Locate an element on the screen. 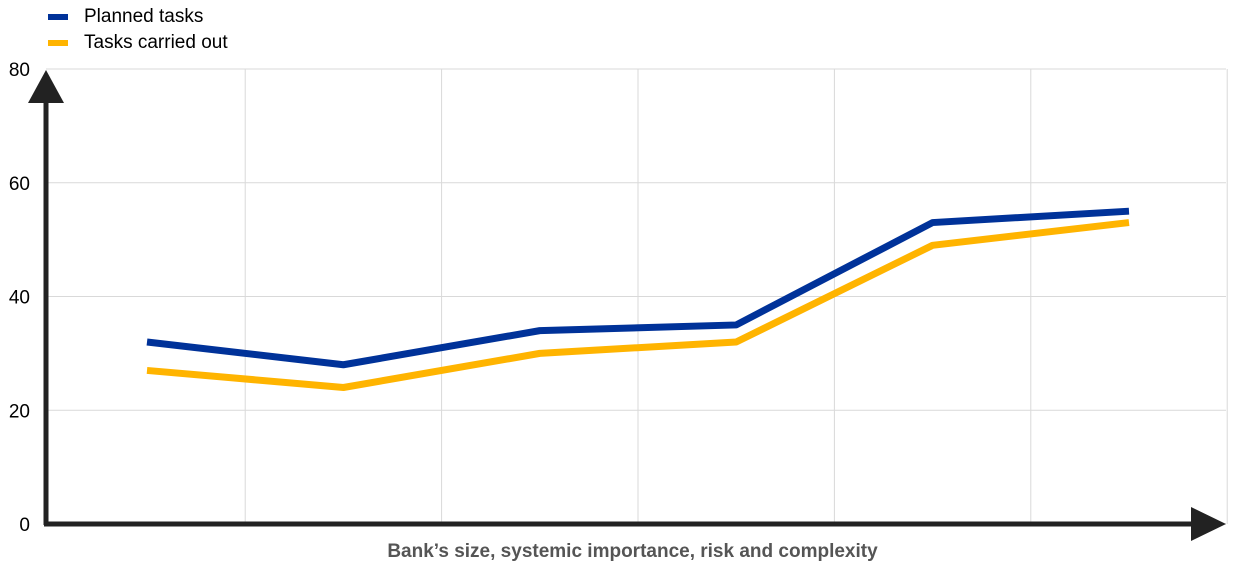  y-tick-label: 60 is located at coordinates (19, 184).